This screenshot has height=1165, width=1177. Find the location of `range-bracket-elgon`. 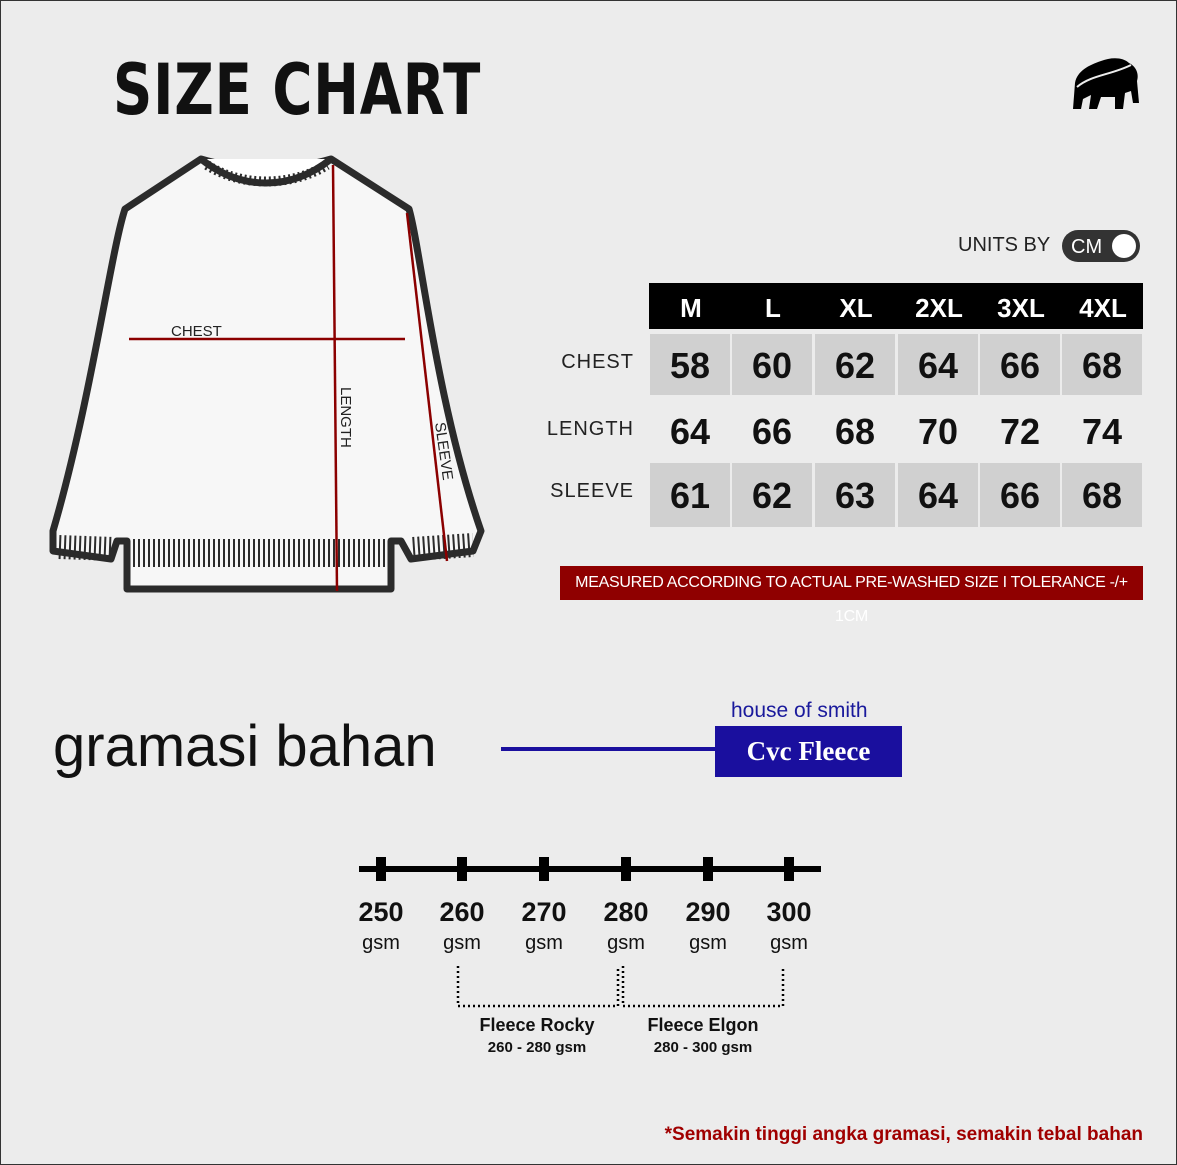

range-bracket-elgon is located at coordinates (703, 987).